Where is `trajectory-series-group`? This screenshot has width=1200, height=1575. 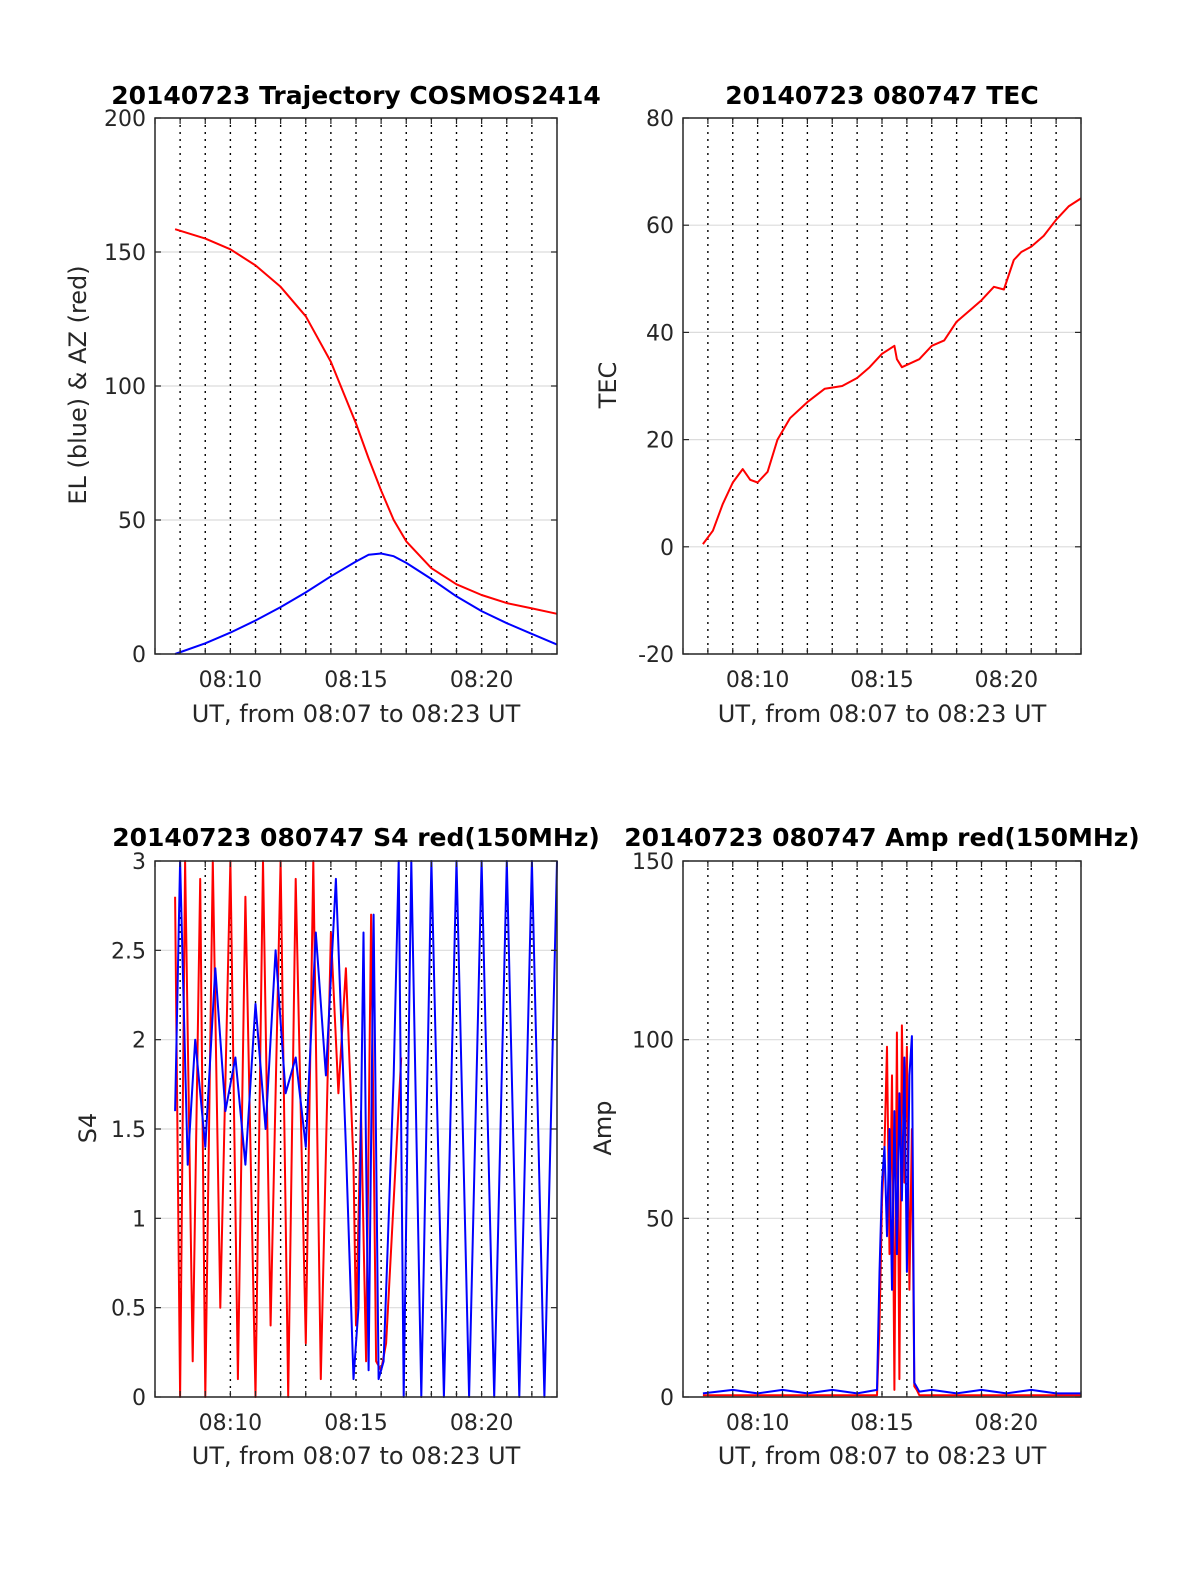 trajectory-series-group is located at coordinates (366, 441).